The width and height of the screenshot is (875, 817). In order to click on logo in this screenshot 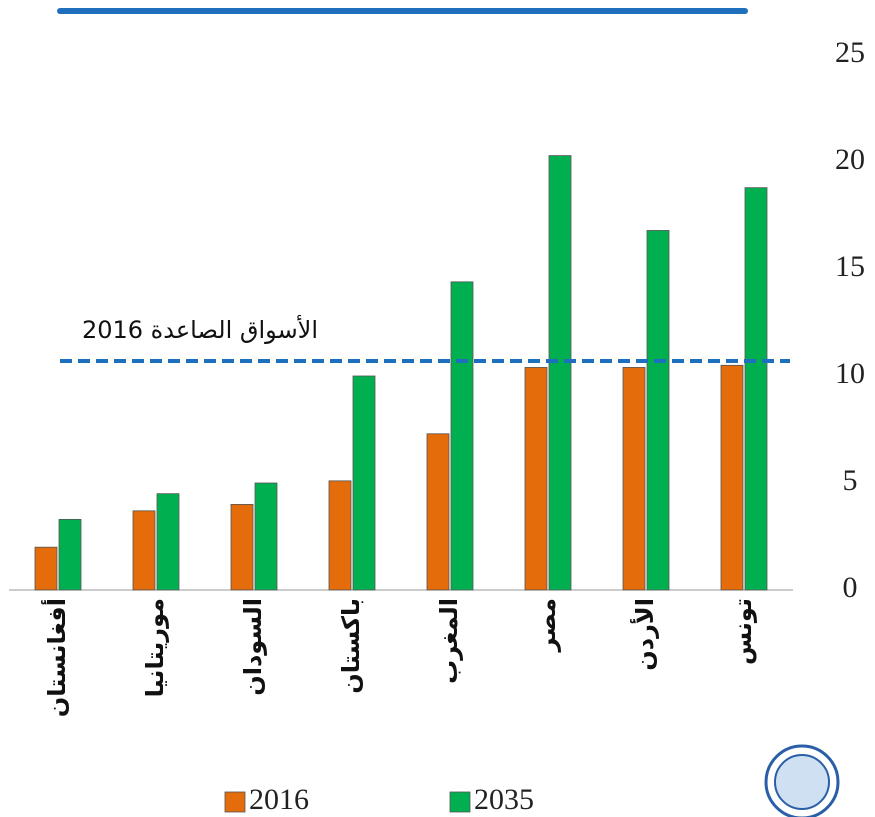, I will do `click(802, 780)`.